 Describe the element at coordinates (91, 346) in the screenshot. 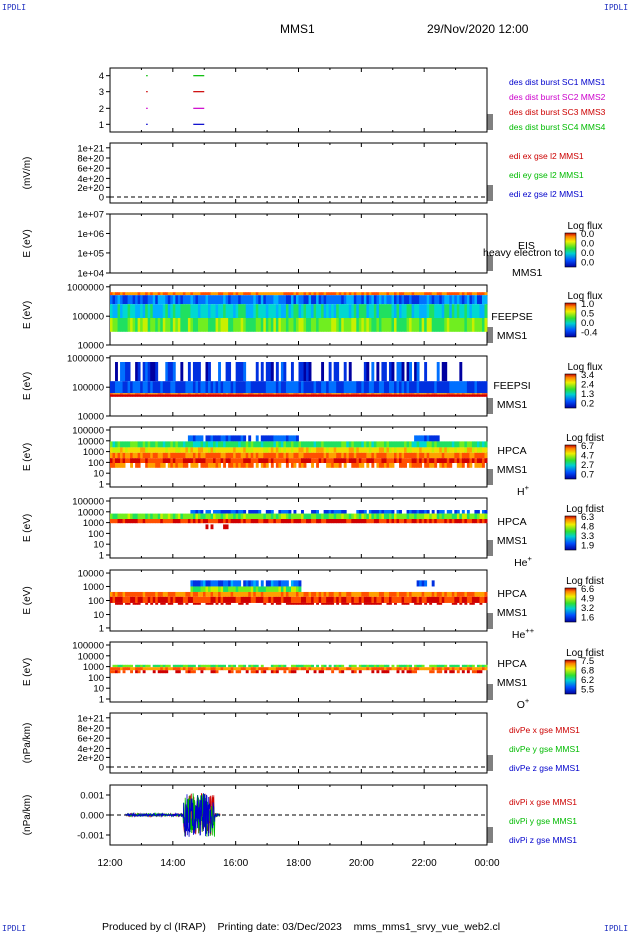

I see `y-tick-label: 10000` at that location.